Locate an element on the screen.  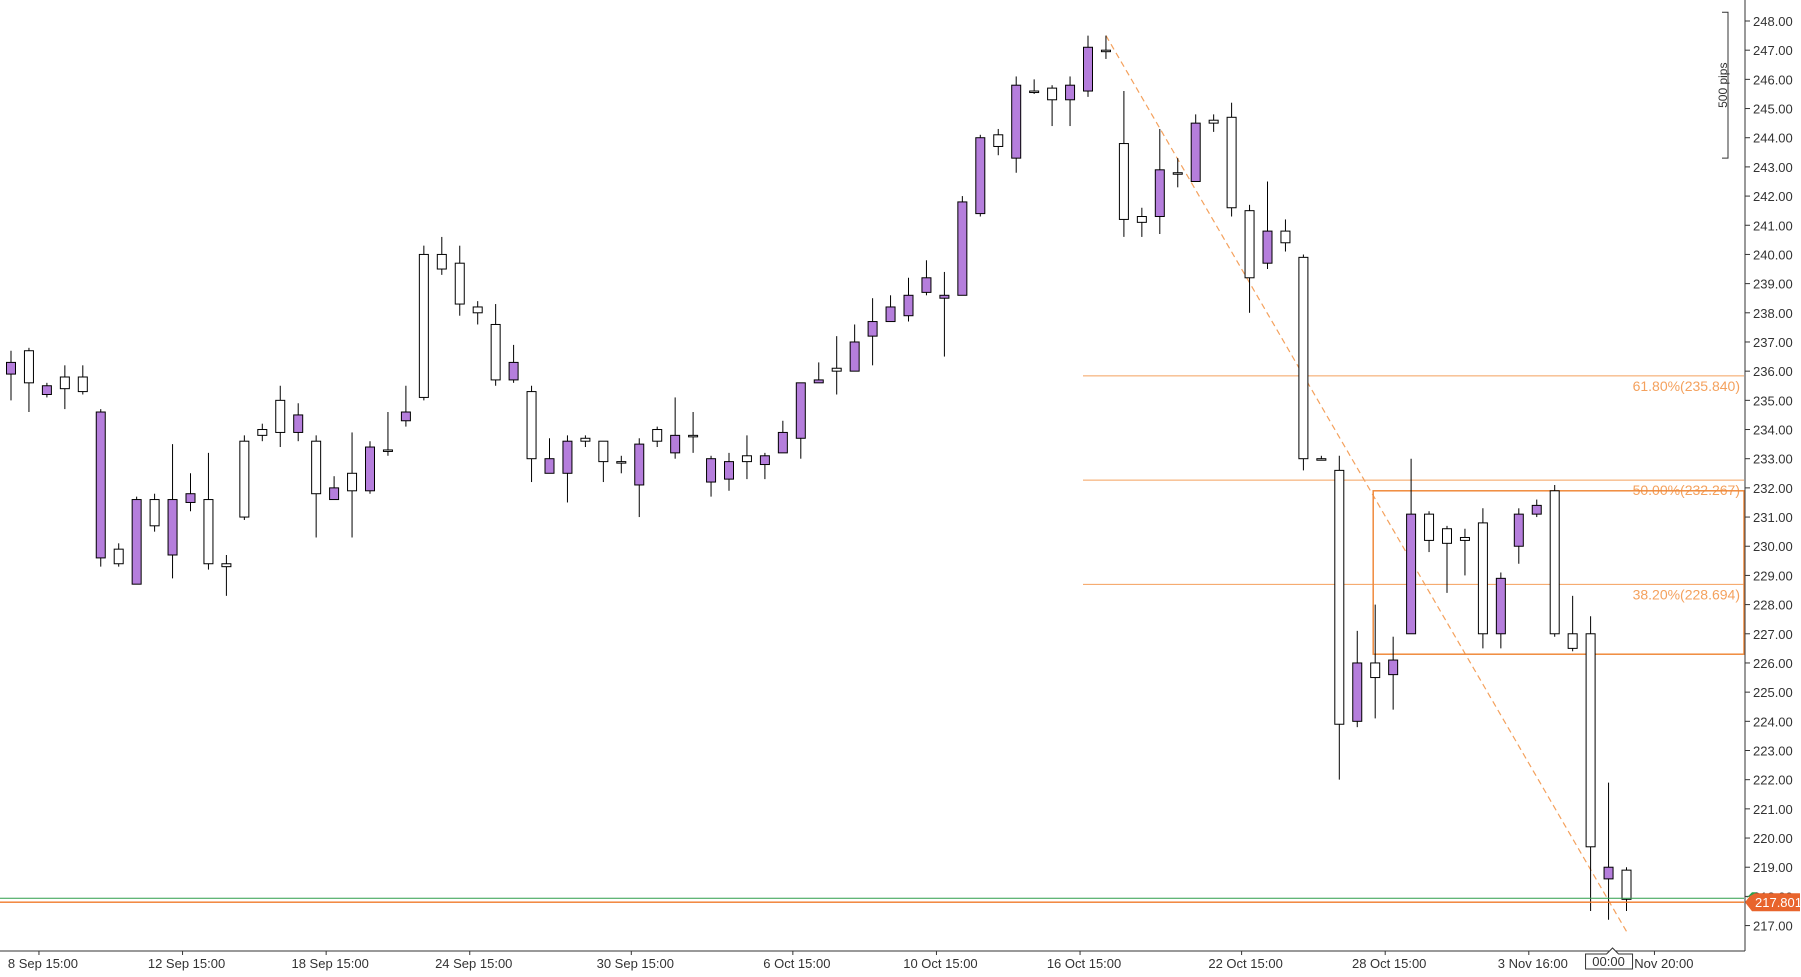
price-tick-label: 236.00 is located at coordinates (1773, 371).